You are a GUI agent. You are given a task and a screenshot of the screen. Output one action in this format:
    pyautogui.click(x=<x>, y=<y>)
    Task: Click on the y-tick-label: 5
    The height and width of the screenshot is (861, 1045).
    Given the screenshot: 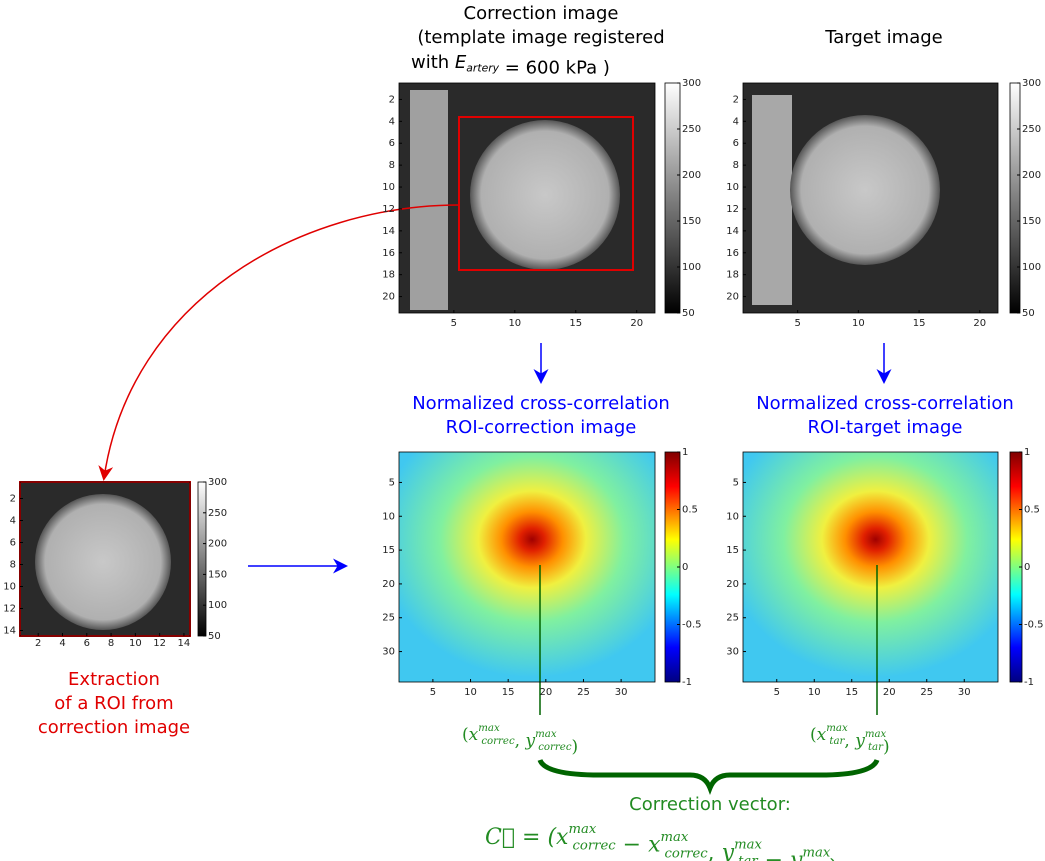 What is the action you would take?
    pyautogui.click(x=736, y=482)
    